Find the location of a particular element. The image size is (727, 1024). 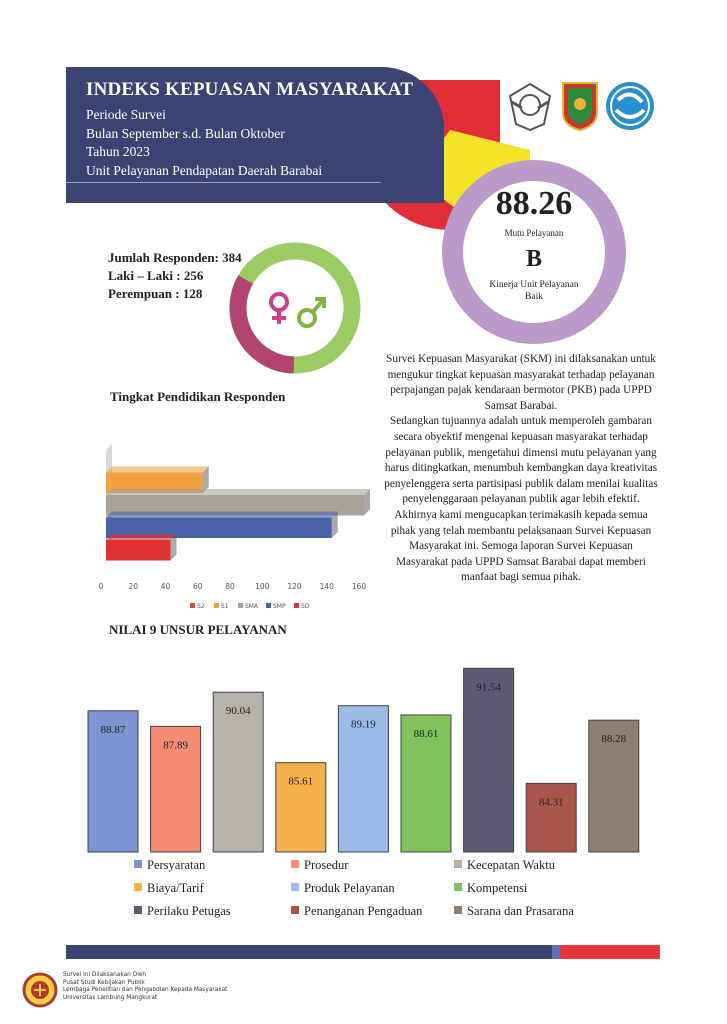

legend-item-perilaku-petugas: Perilaku Petugas is located at coordinates (182, 911).